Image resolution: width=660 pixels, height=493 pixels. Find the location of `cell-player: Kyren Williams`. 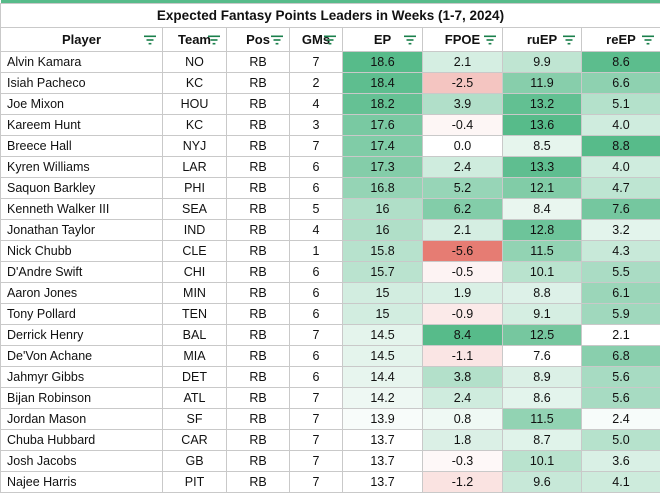

cell-player: Kyren Williams is located at coordinates (82, 166).